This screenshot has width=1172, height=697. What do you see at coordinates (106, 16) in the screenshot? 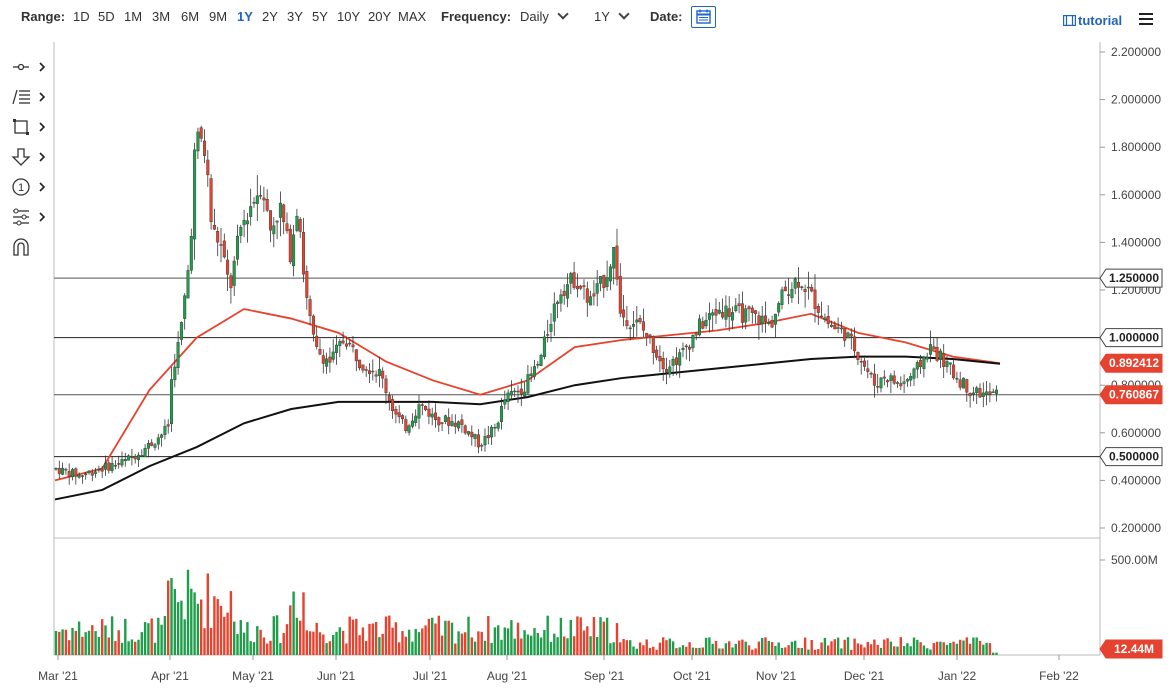
I see `range-button-5d: 5D` at bounding box center [106, 16].